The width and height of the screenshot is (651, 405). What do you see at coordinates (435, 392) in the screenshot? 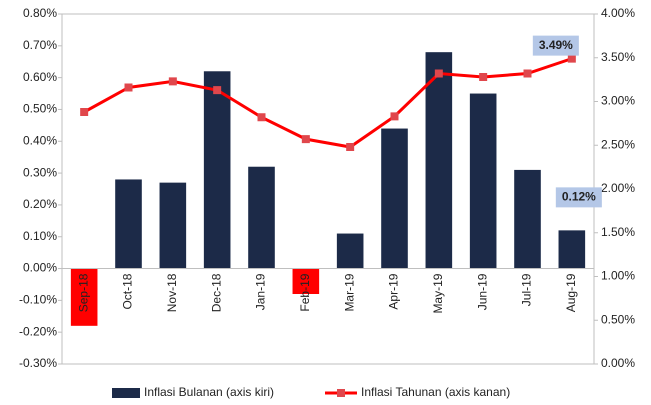
I see `legend-label: Inflasi Tahunan (axis kanan)` at bounding box center [435, 392].